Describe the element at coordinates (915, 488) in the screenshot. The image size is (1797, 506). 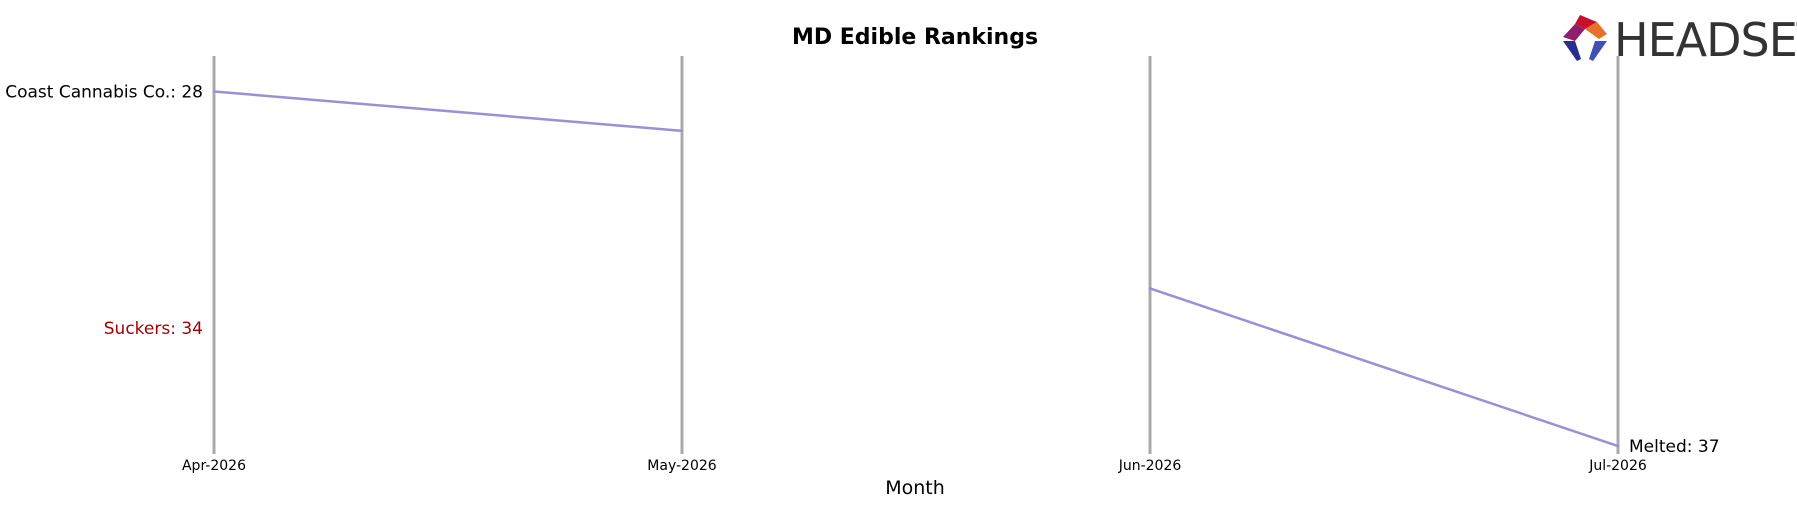
I see `x-axis-label: Month` at that location.